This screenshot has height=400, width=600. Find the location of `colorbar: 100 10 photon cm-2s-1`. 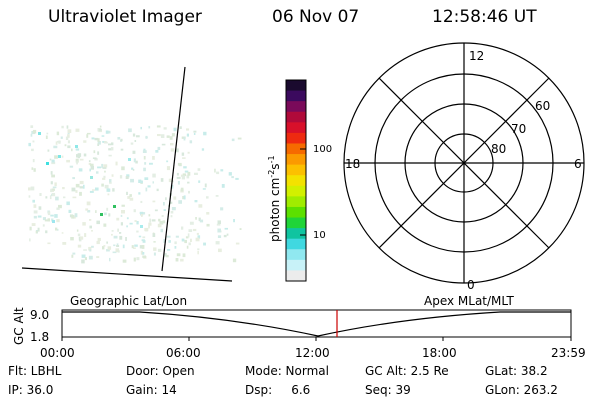

colorbar: 100 10 photon cm-2s-1 is located at coordinates (299, 180).